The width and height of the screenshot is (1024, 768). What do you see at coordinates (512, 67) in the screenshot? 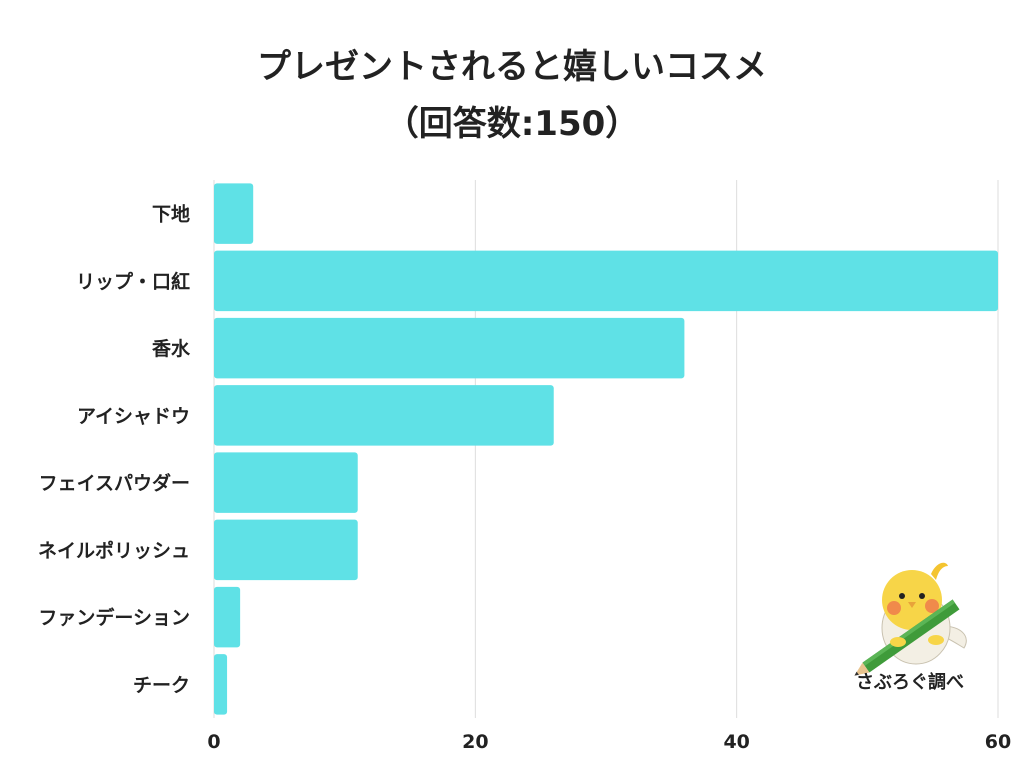
I see `chart-title: プレゼントされると嬉しいコスメ` at bounding box center [512, 67].